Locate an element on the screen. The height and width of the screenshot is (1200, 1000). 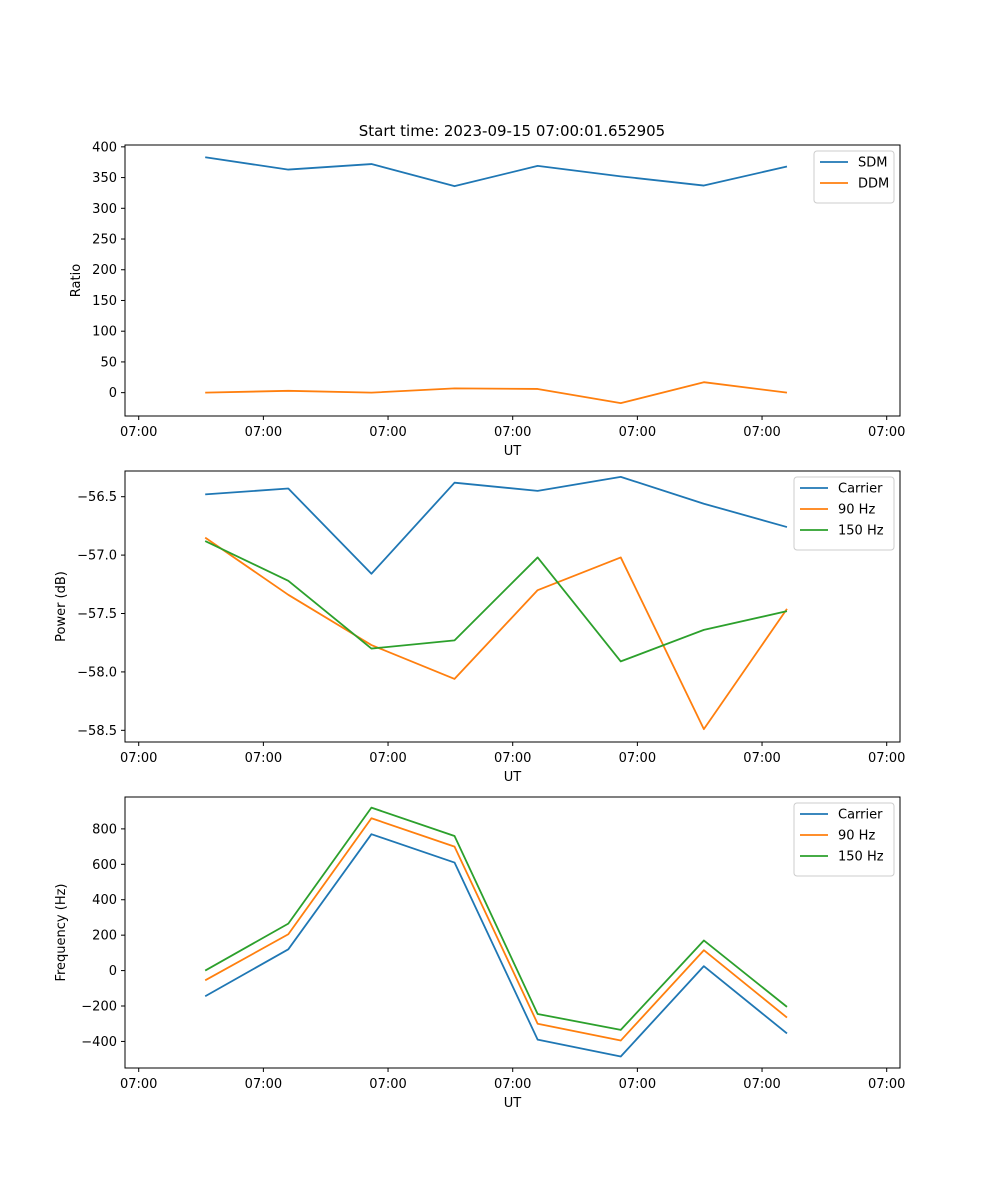
ratio-x-axis-label: UT is located at coordinates (513, 451).